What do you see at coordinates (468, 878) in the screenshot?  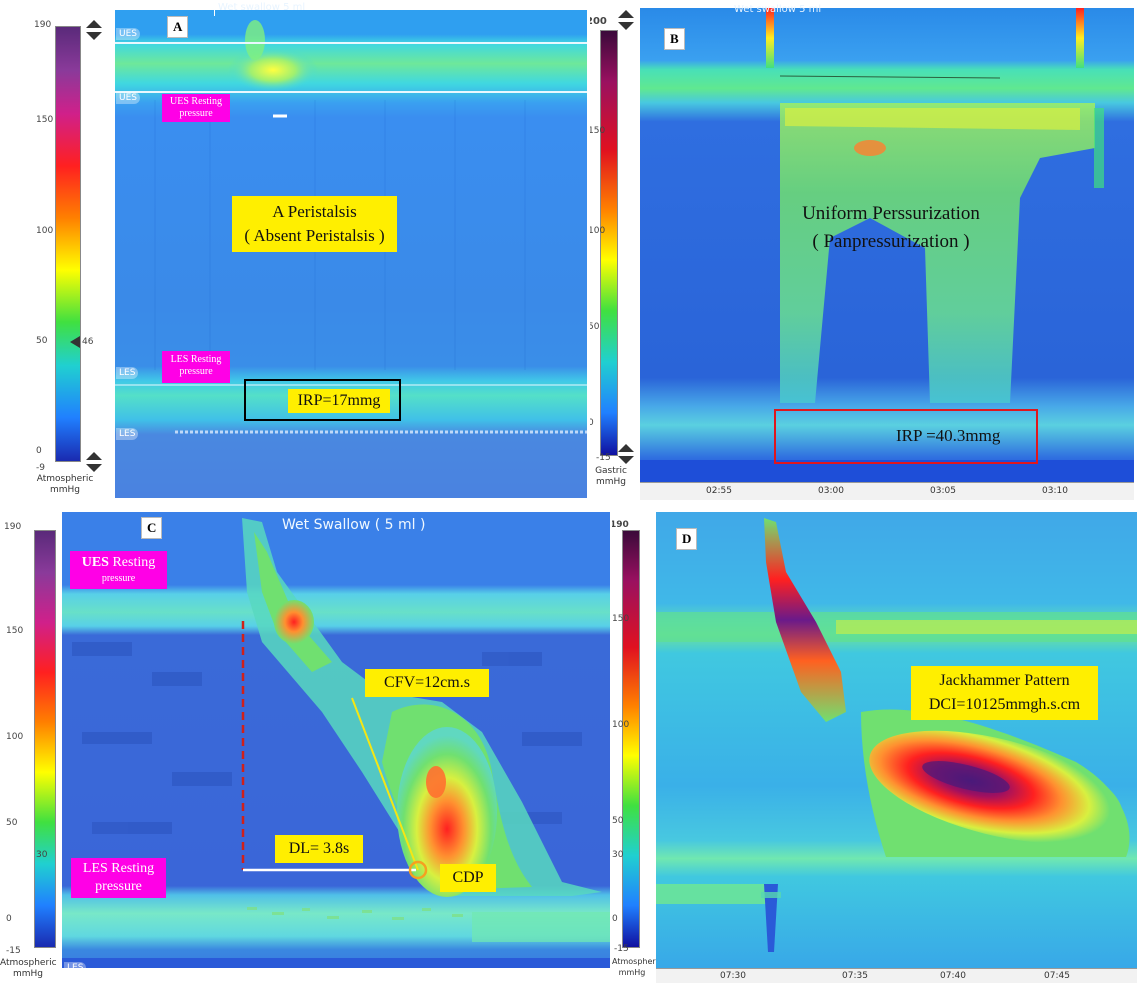 I see `cdp-label: CDP` at bounding box center [468, 878].